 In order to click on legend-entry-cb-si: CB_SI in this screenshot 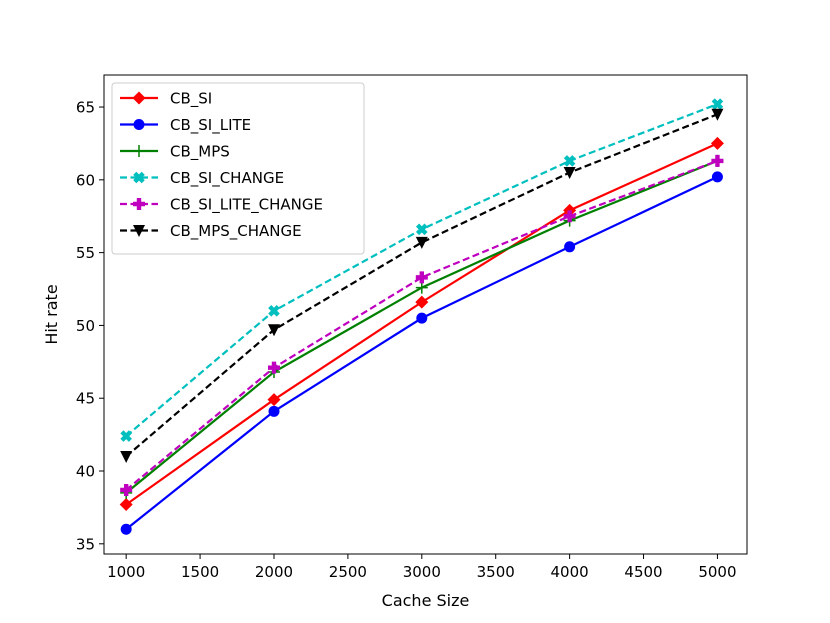, I will do `click(166, 99)`.